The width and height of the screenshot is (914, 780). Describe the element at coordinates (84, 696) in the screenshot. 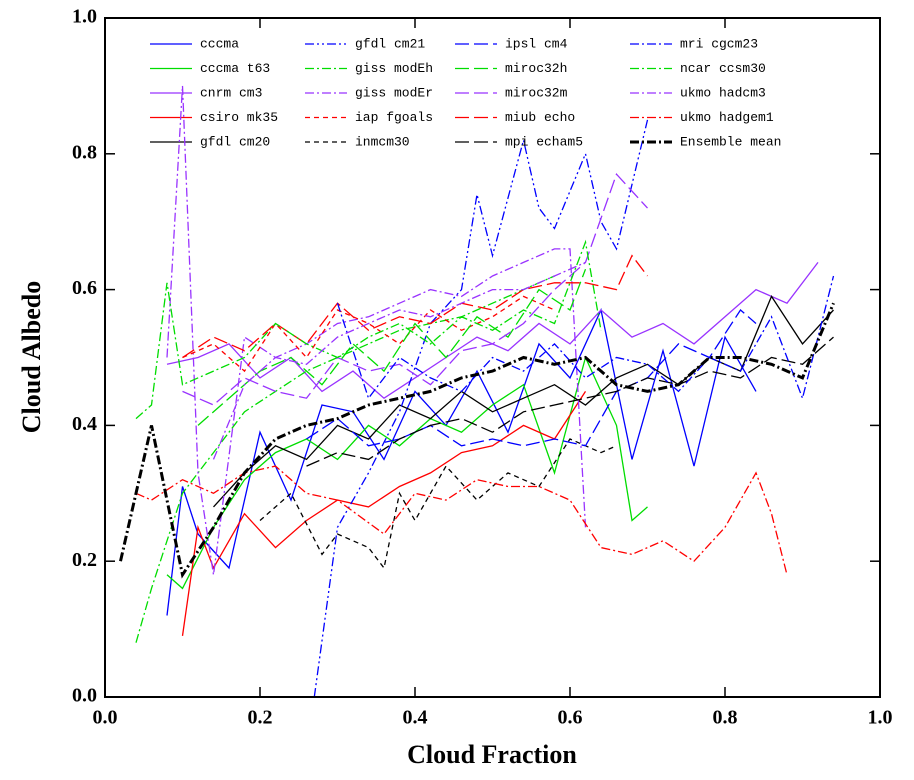

I see `y-tick-label: 0.0` at that location.